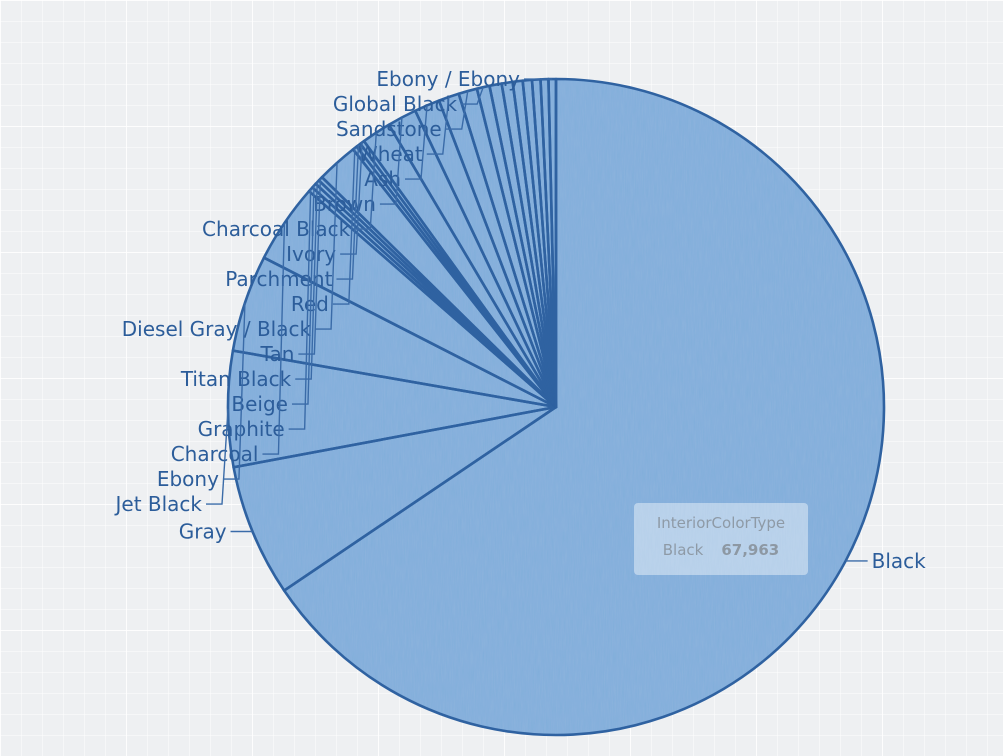 The image size is (1003, 756). Describe the element at coordinates (392, 409) in the screenshot. I see `pie-slice-jet-black` at that location.